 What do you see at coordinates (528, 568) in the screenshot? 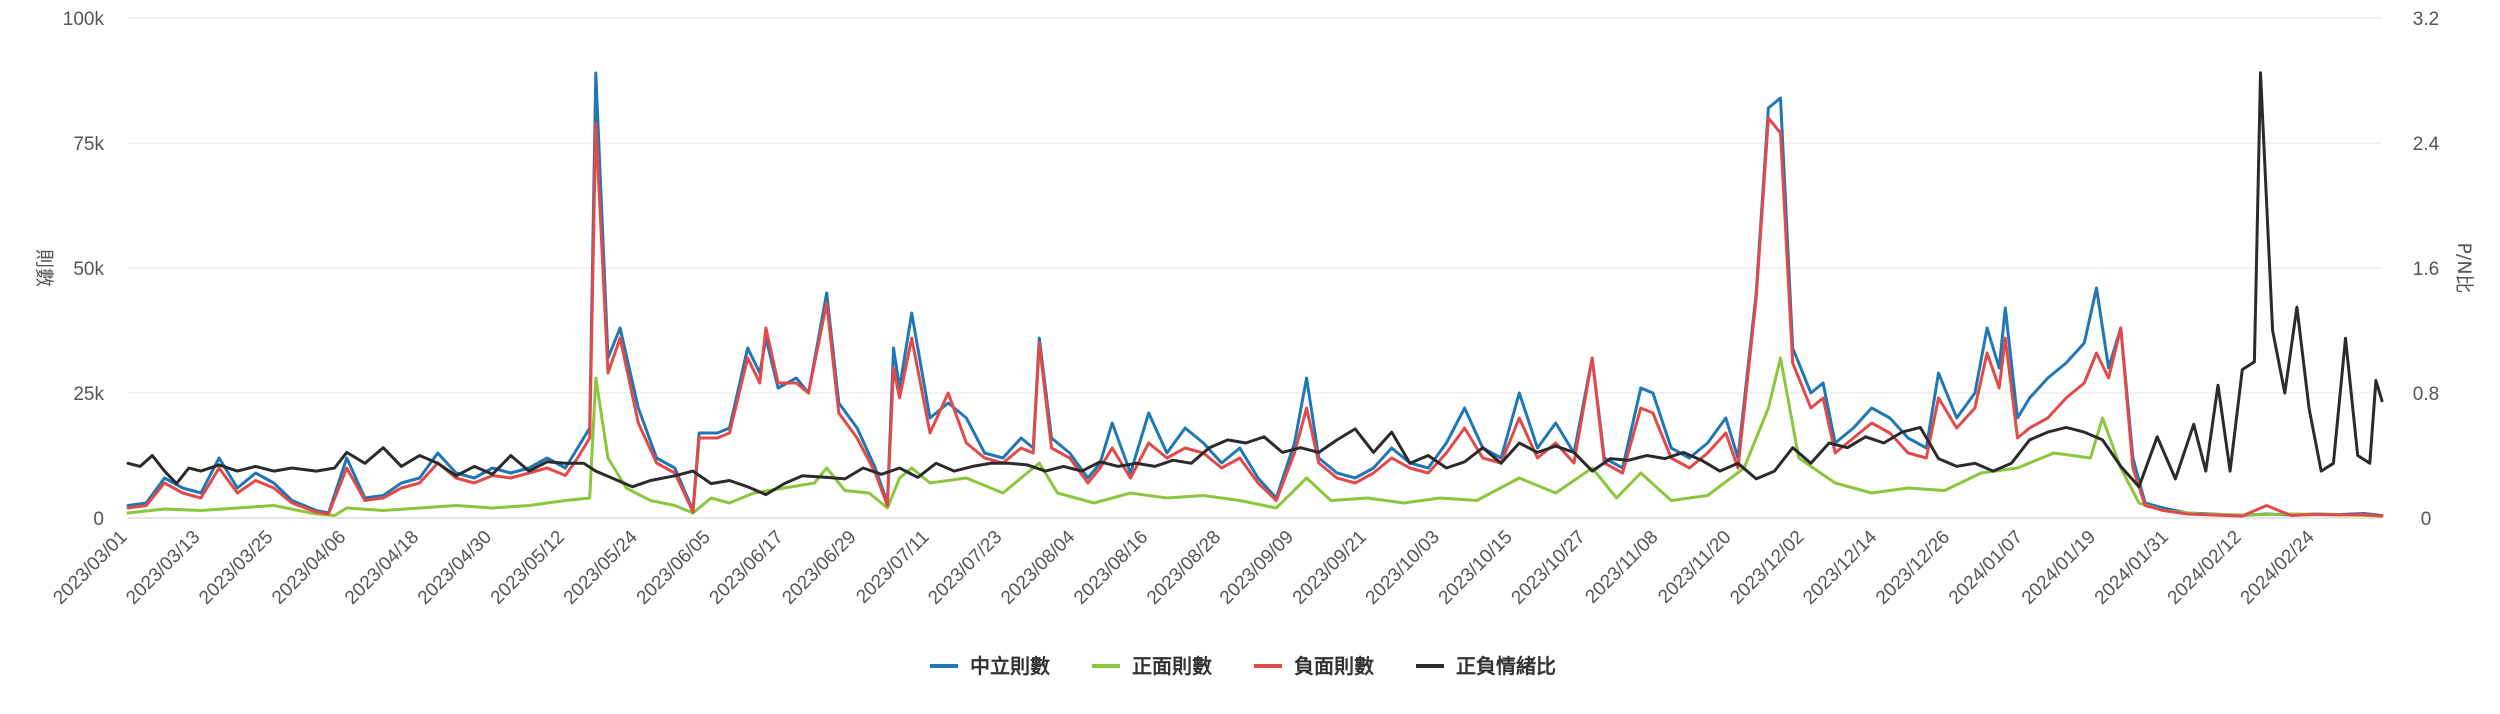
I see `x-tick-label: 2023/05/12` at bounding box center [528, 568].